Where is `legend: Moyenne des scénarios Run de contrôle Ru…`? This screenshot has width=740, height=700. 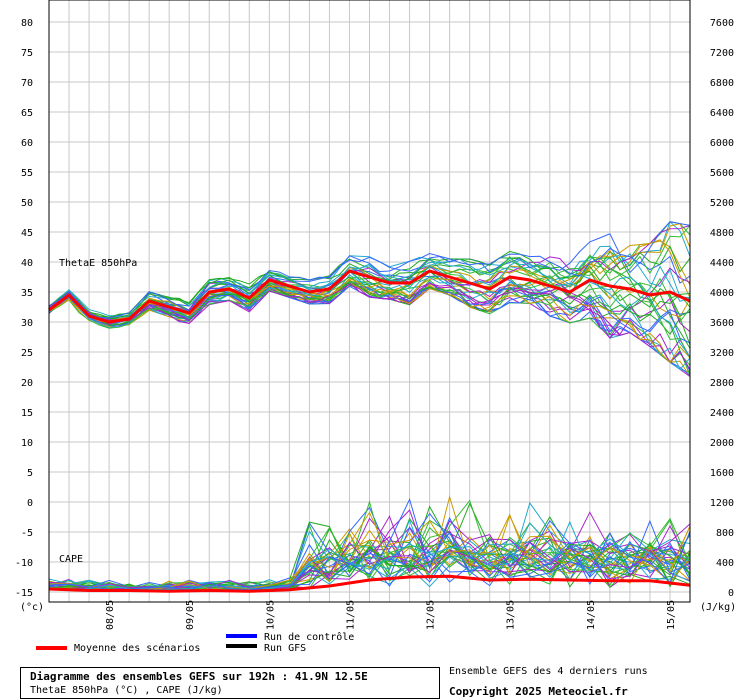
legend: Moyenne des scénarios Run de contrôle Ru… is located at coordinates (195, 642).